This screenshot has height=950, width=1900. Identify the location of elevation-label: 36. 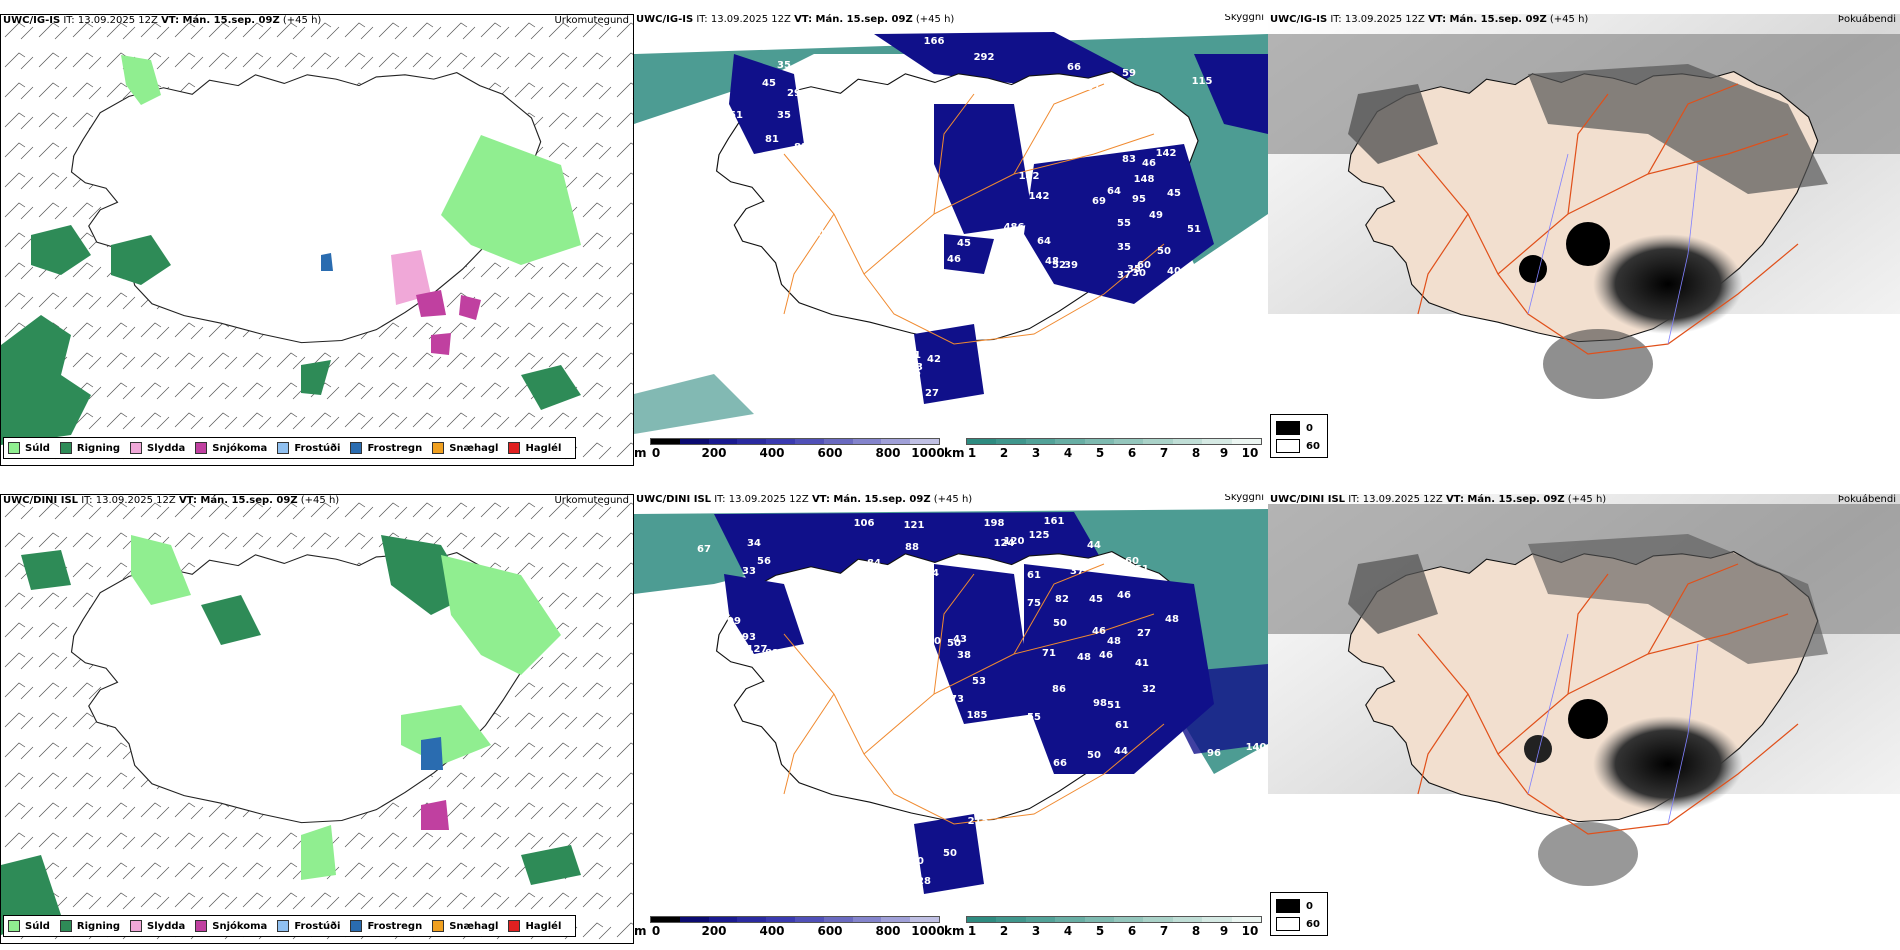
(1089, 331).